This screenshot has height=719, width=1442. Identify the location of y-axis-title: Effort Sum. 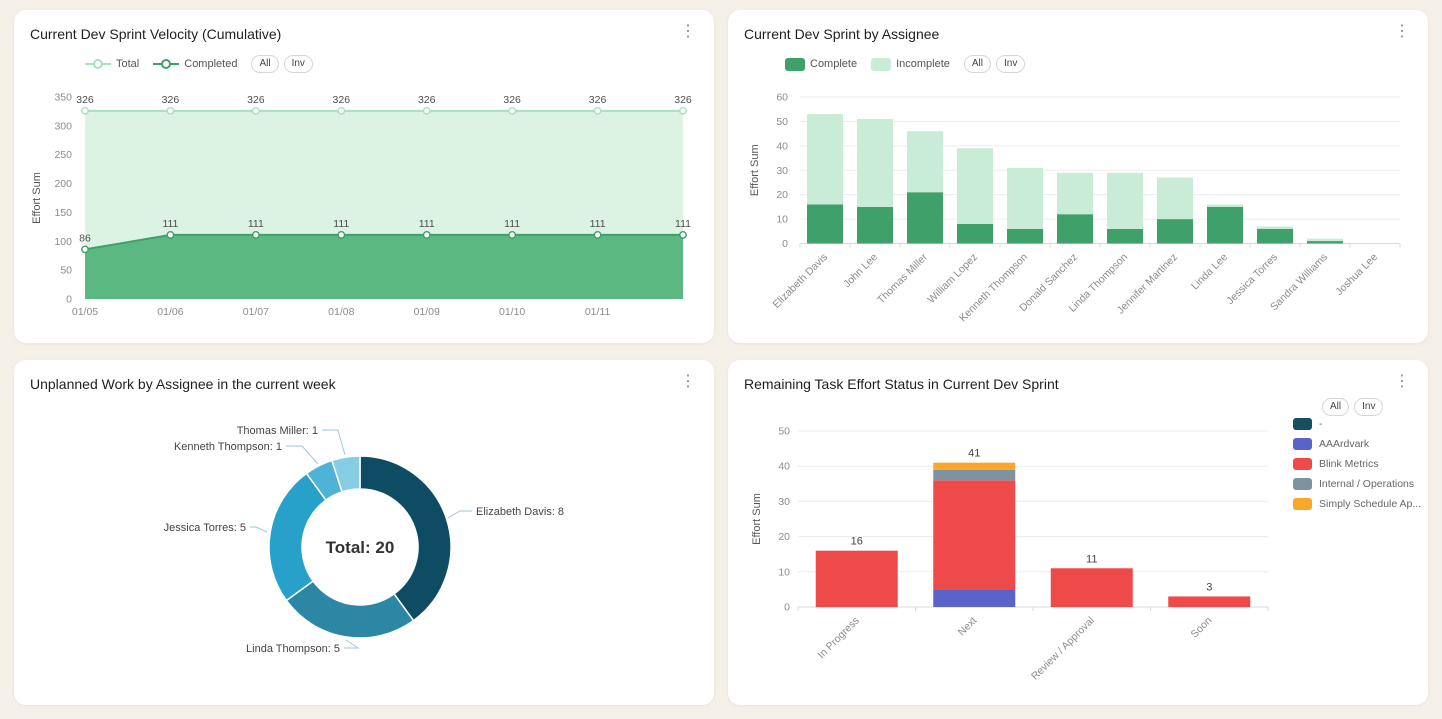
(757, 519).